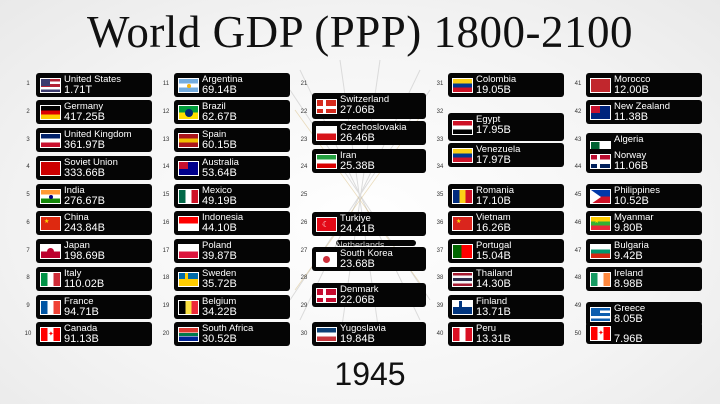 This screenshot has width=720, height=404. Describe the element at coordinates (81, 328) in the screenshot. I see `country-name: Canada` at that location.